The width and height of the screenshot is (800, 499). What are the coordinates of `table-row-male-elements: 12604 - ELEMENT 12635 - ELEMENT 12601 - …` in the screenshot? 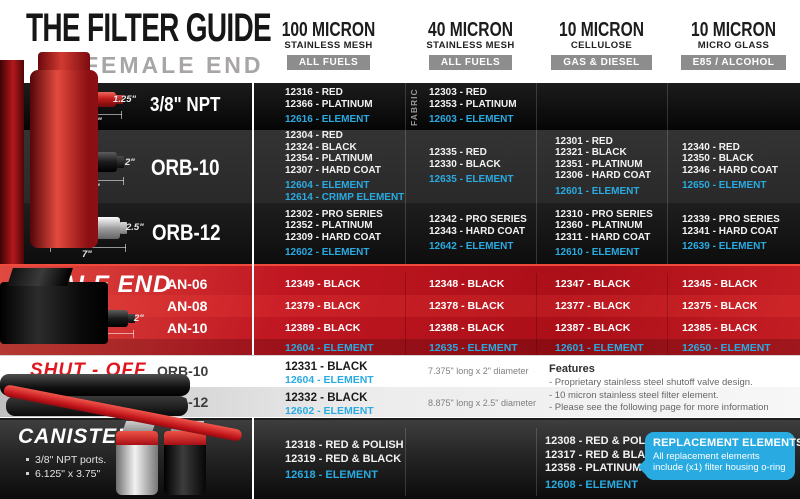 It's located at (400, 347).